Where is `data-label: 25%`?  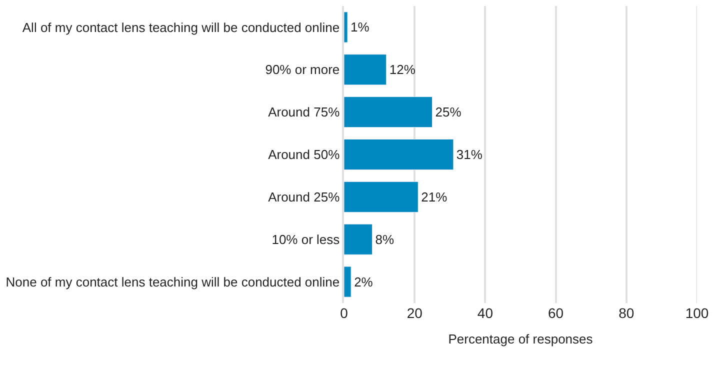
data-label: 25% is located at coordinates (448, 112).